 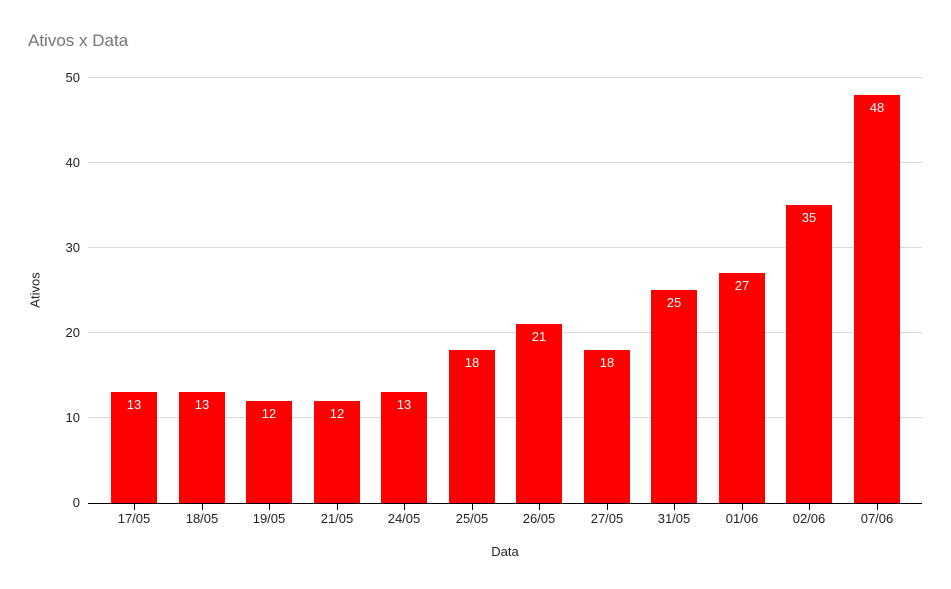 I want to click on x-axis-title: Data, so click(x=505, y=551).